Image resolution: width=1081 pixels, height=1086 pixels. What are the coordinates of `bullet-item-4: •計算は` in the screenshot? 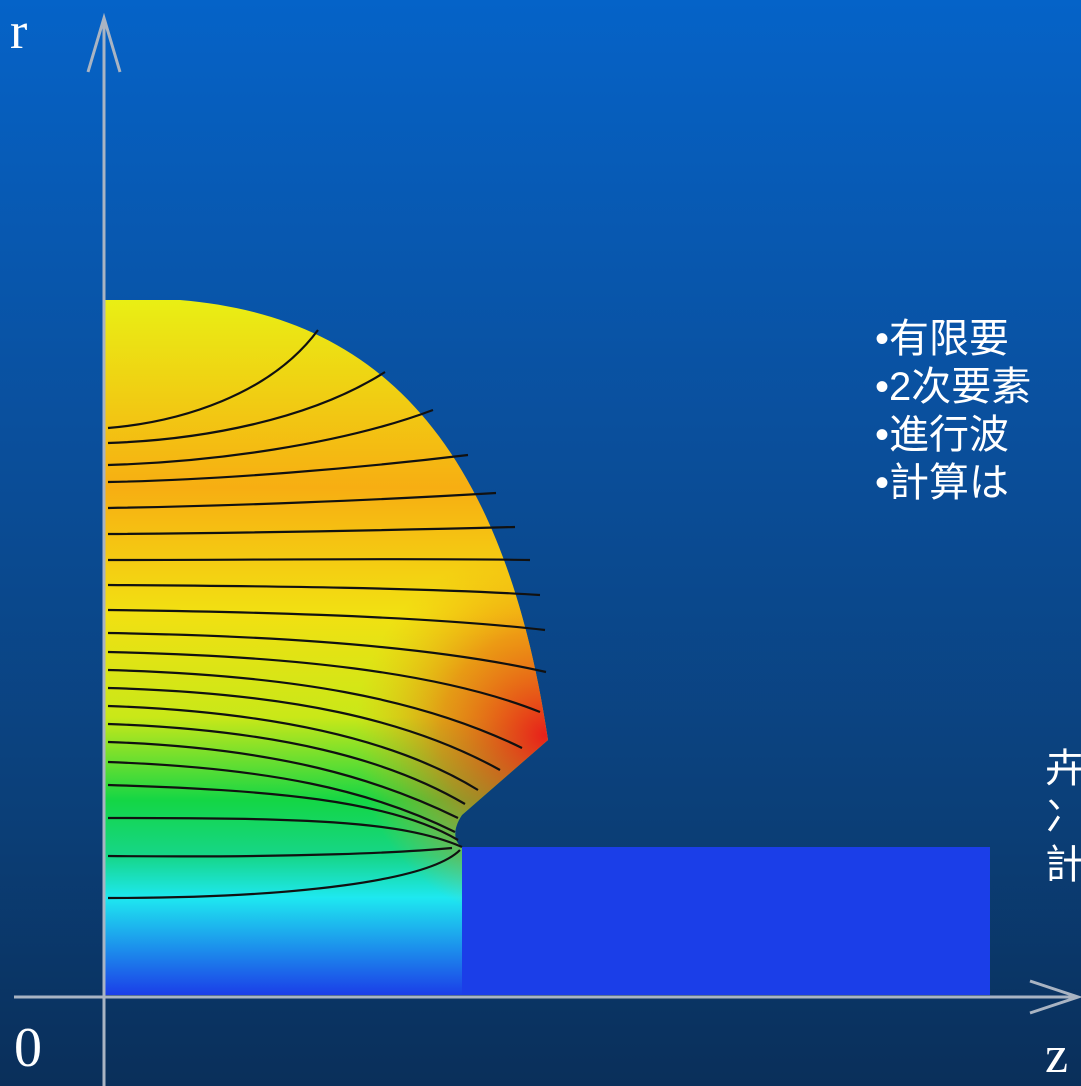 It's located at (942, 483).